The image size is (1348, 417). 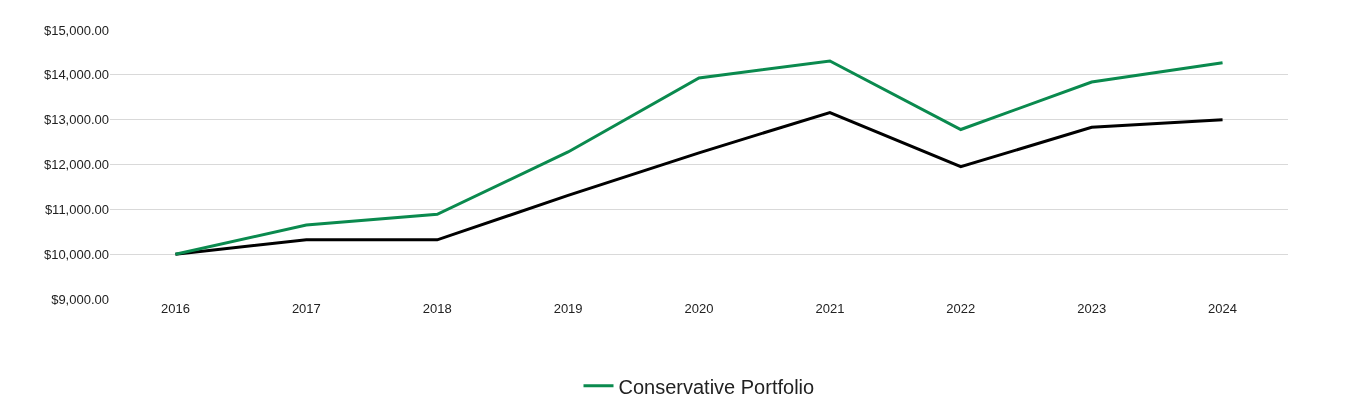 What do you see at coordinates (1223, 308) in the screenshot?
I see `x-tick-label: 2024` at bounding box center [1223, 308].